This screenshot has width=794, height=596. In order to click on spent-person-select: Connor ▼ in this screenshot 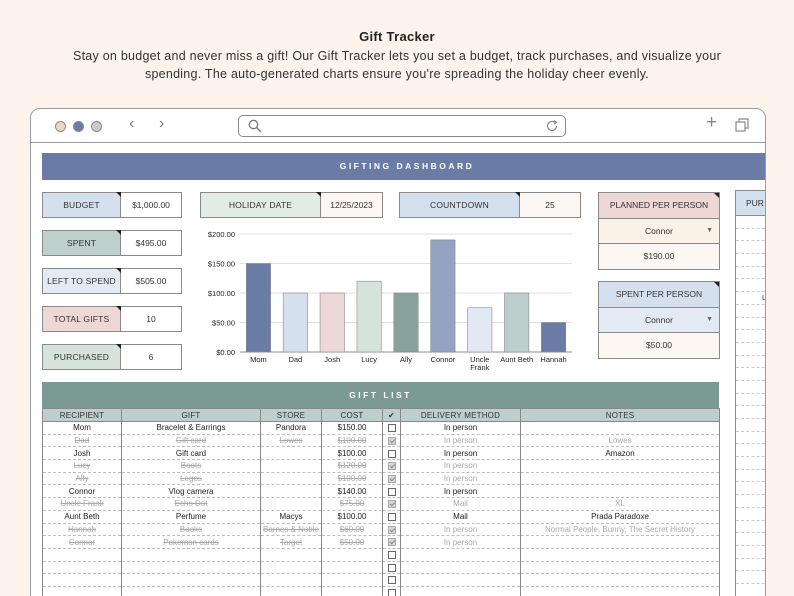, I will do `click(659, 320)`.